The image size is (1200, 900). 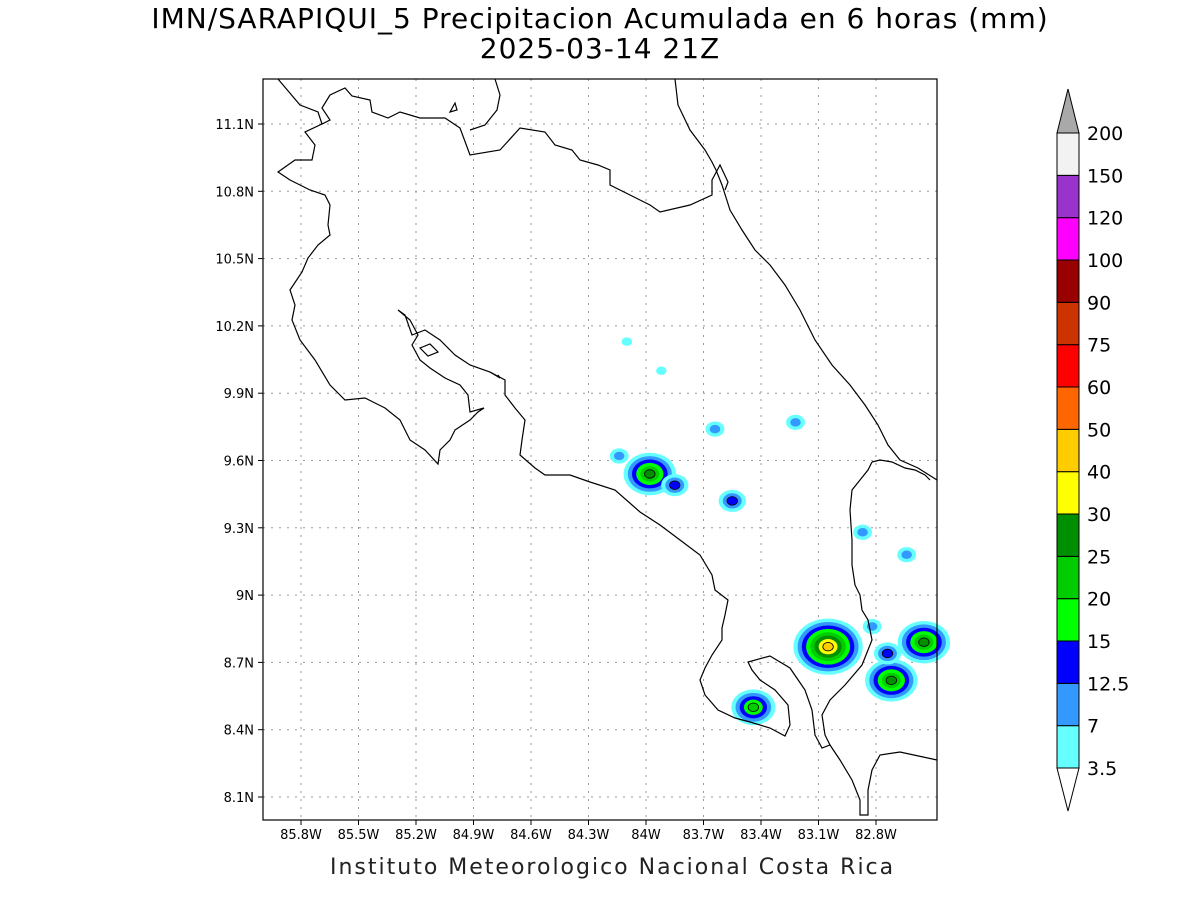 I want to click on colorbar-level-label: 7, so click(x=1093, y=727).